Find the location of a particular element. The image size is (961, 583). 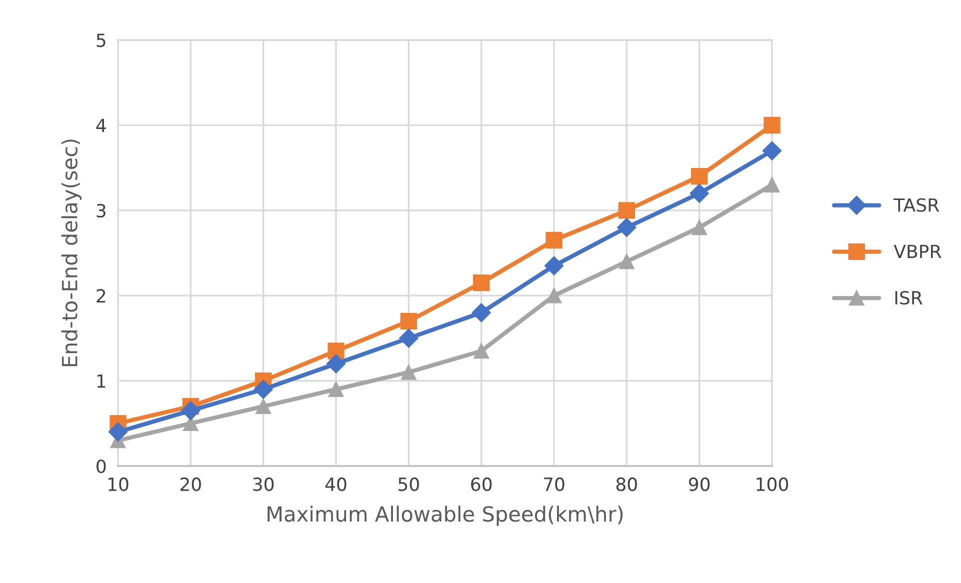

y-tick-label: 0 is located at coordinates (101, 466).